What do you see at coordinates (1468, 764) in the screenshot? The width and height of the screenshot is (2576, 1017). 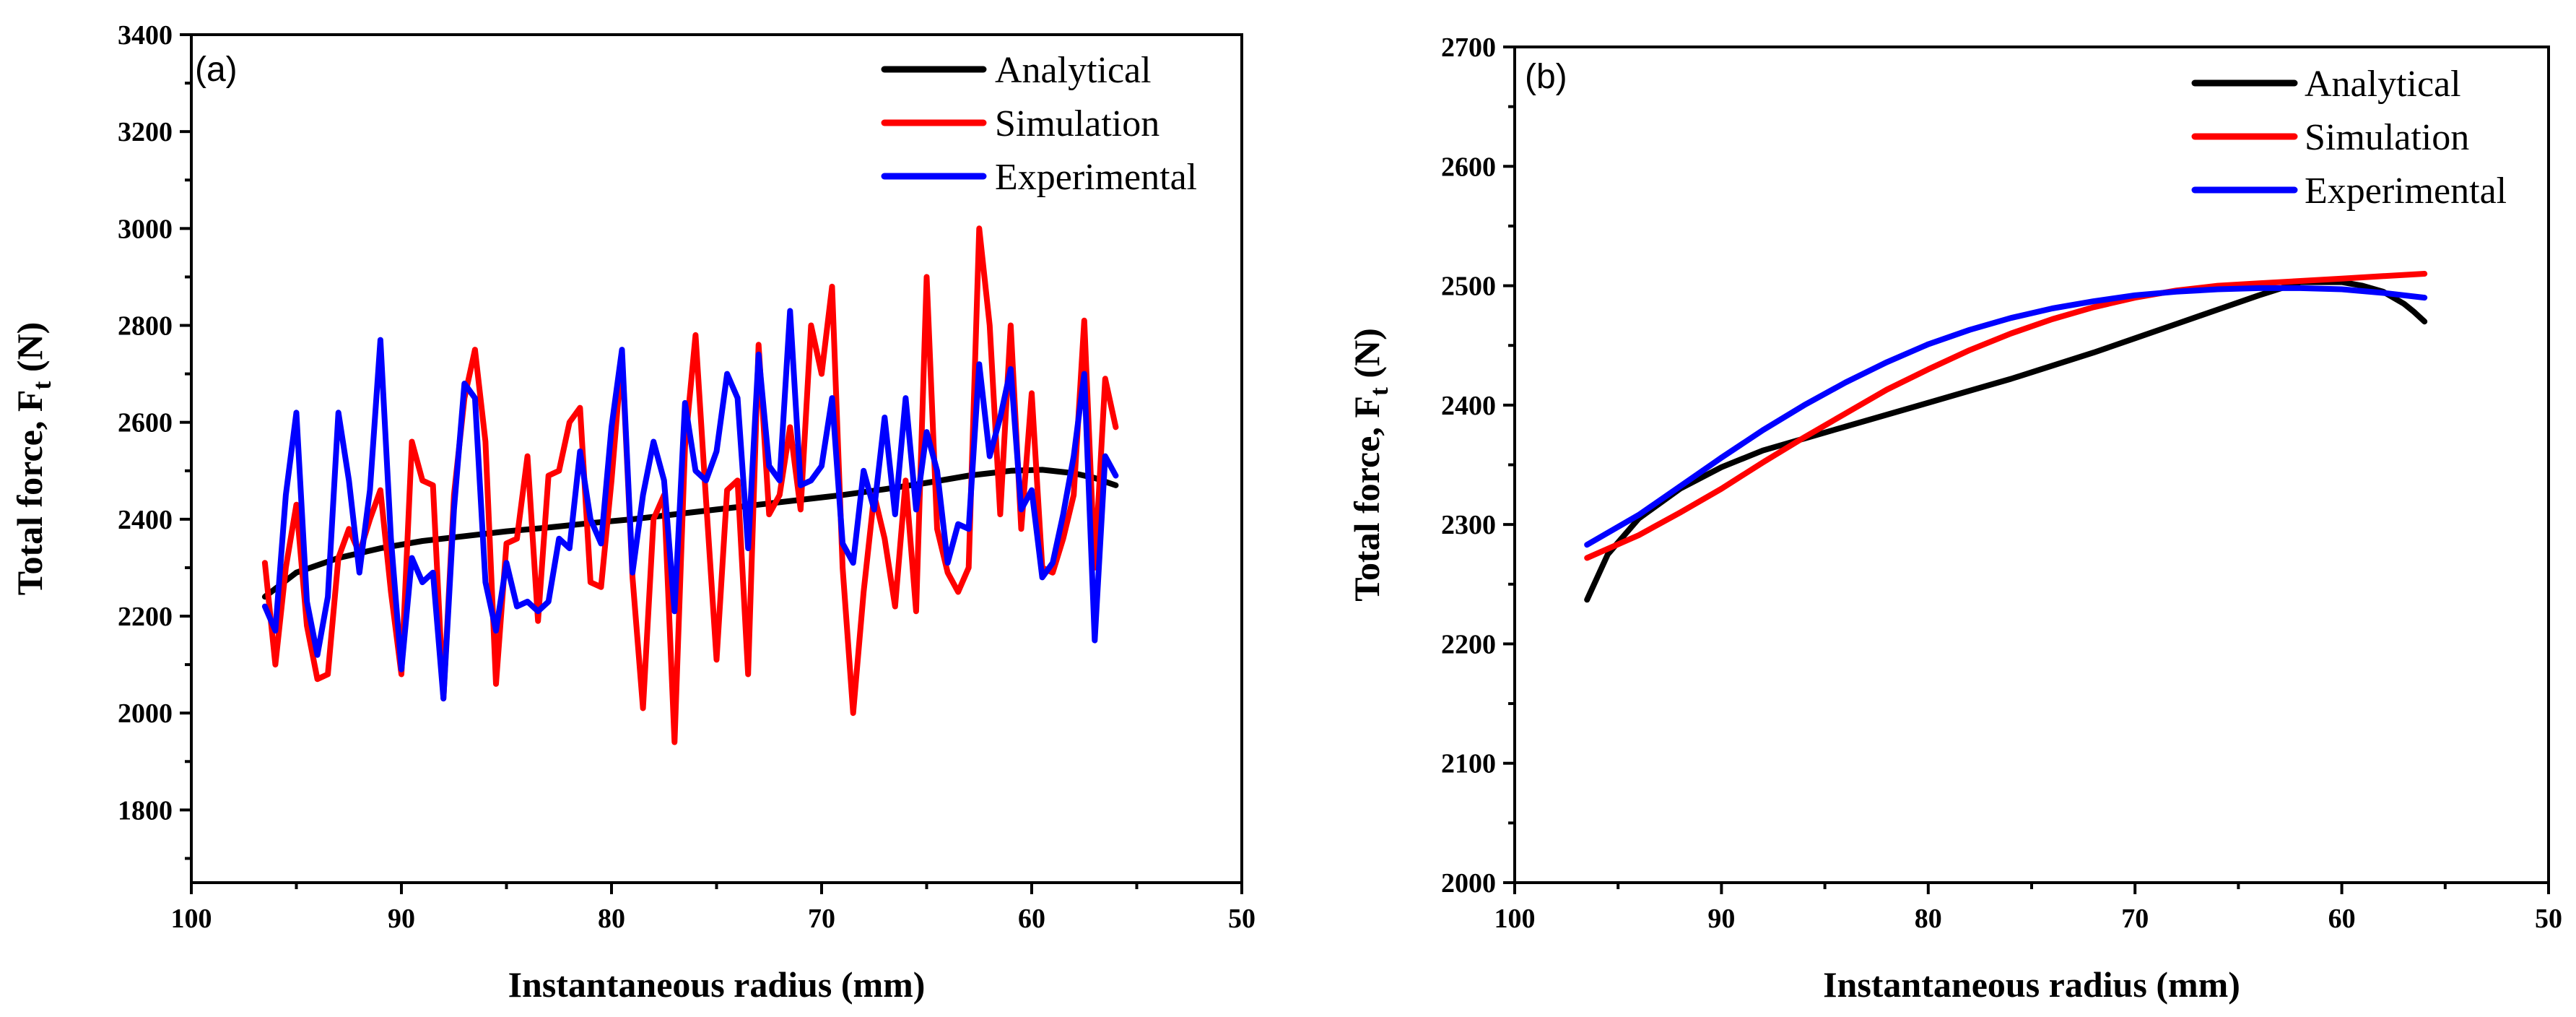 I see `y-tick-label: 2100` at bounding box center [1468, 764].